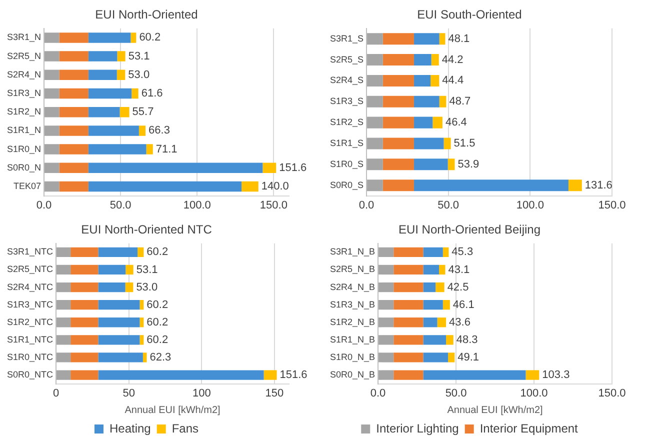  What do you see at coordinates (353, 251) in the screenshot?
I see `y-tick-label: S3R1_N_B` at bounding box center [353, 251].